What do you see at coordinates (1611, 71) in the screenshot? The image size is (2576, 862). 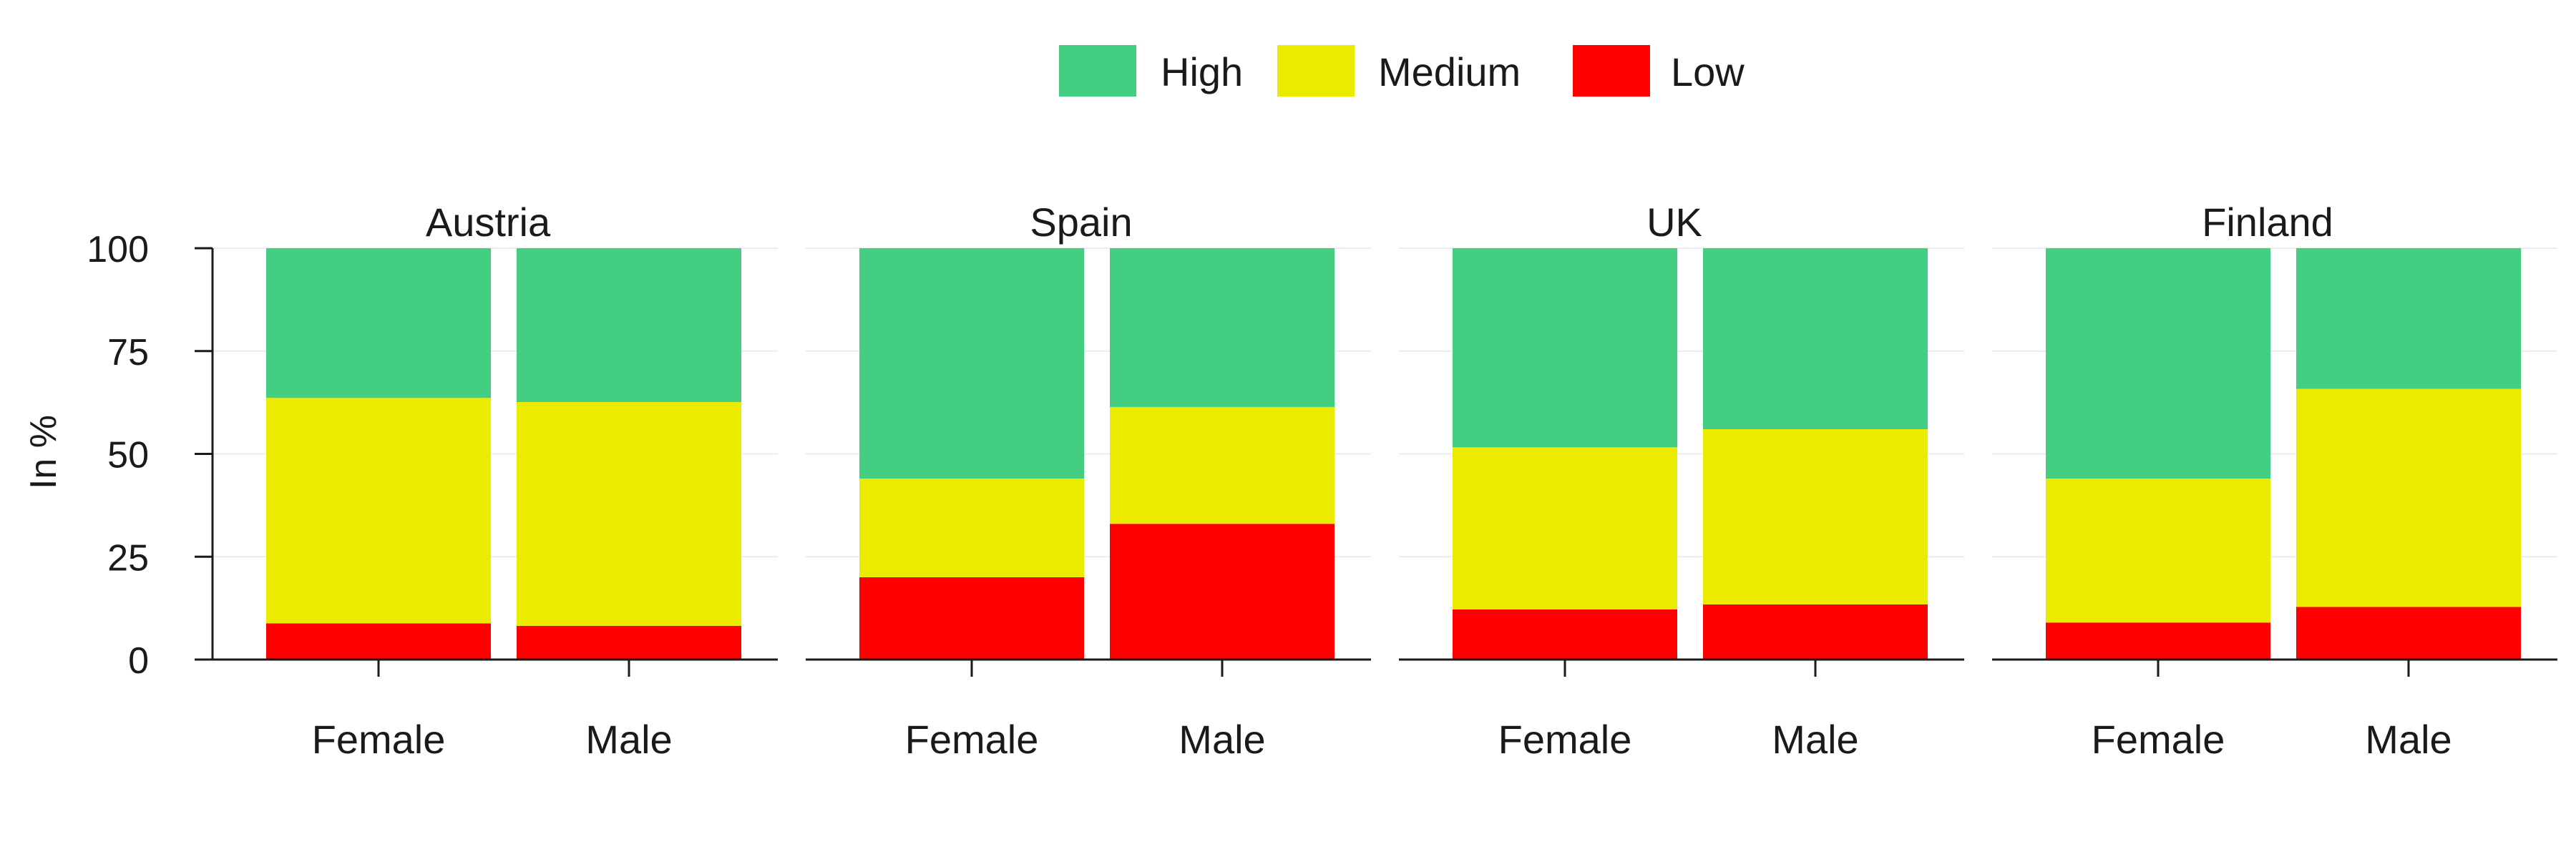 I see `legend-swatch-low` at bounding box center [1611, 71].